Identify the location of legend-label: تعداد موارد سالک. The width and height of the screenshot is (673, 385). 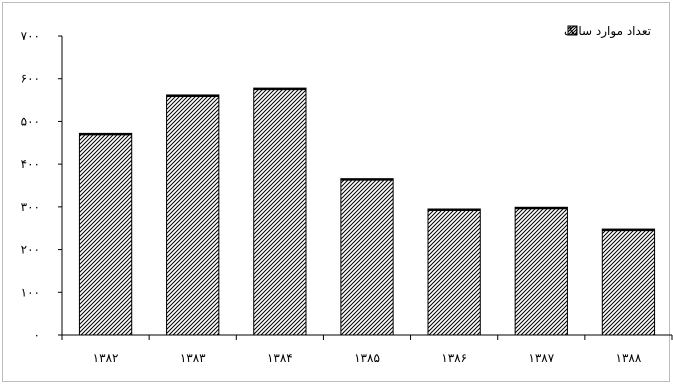
(607, 31).